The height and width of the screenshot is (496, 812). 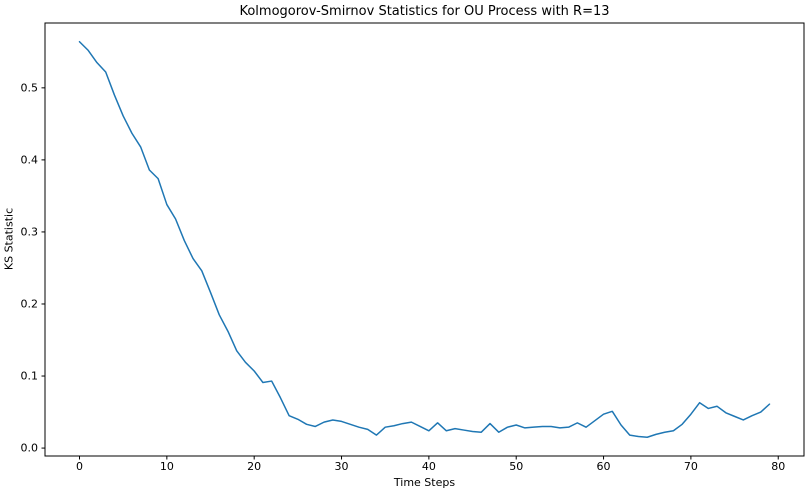 What do you see at coordinates (30, 159) in the screenshot?
I see `y-tick-label: 0.4` at bounding box center [30, 159].